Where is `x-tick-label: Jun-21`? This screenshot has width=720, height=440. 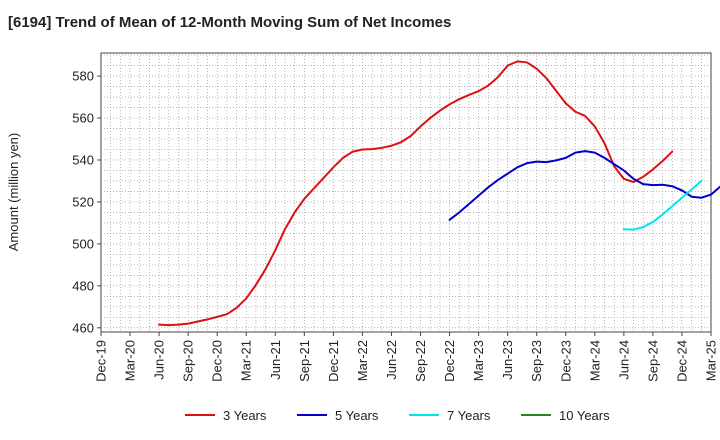
x-tick-label: Jun-21 is located at coordinates (275, 360).